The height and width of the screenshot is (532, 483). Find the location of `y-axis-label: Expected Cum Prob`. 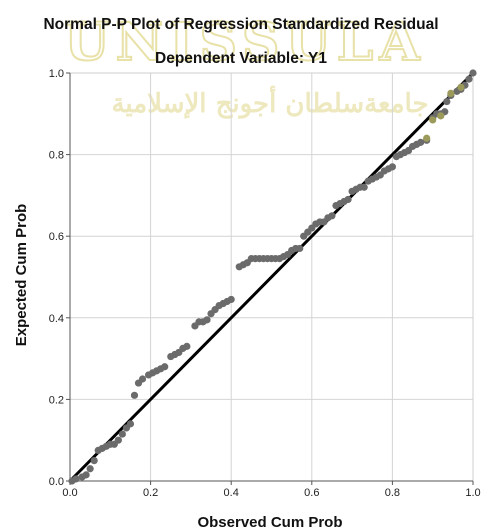

y-axis-label: Expected Cum Prob is located at coordinates (21, 275).